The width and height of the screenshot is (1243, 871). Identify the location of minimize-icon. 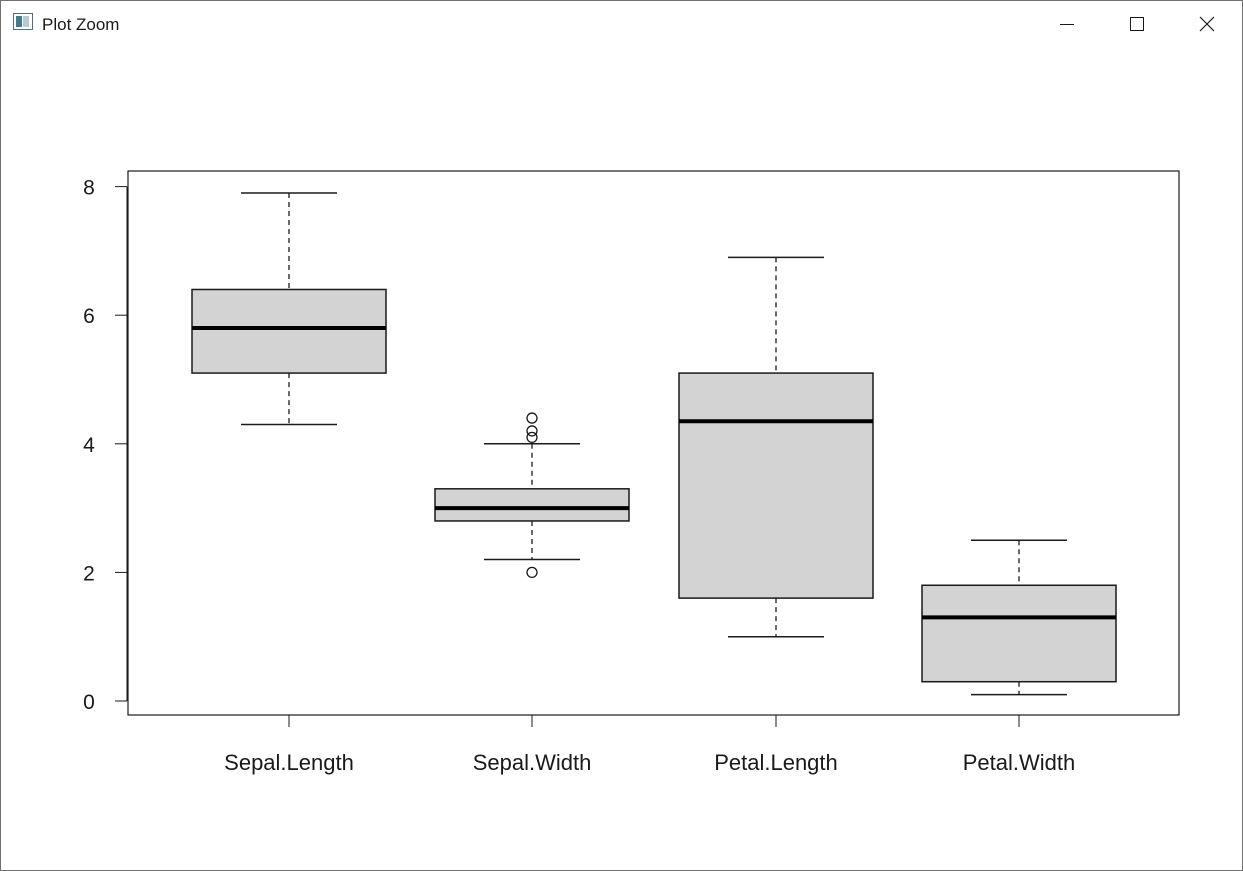
(1067, 24).